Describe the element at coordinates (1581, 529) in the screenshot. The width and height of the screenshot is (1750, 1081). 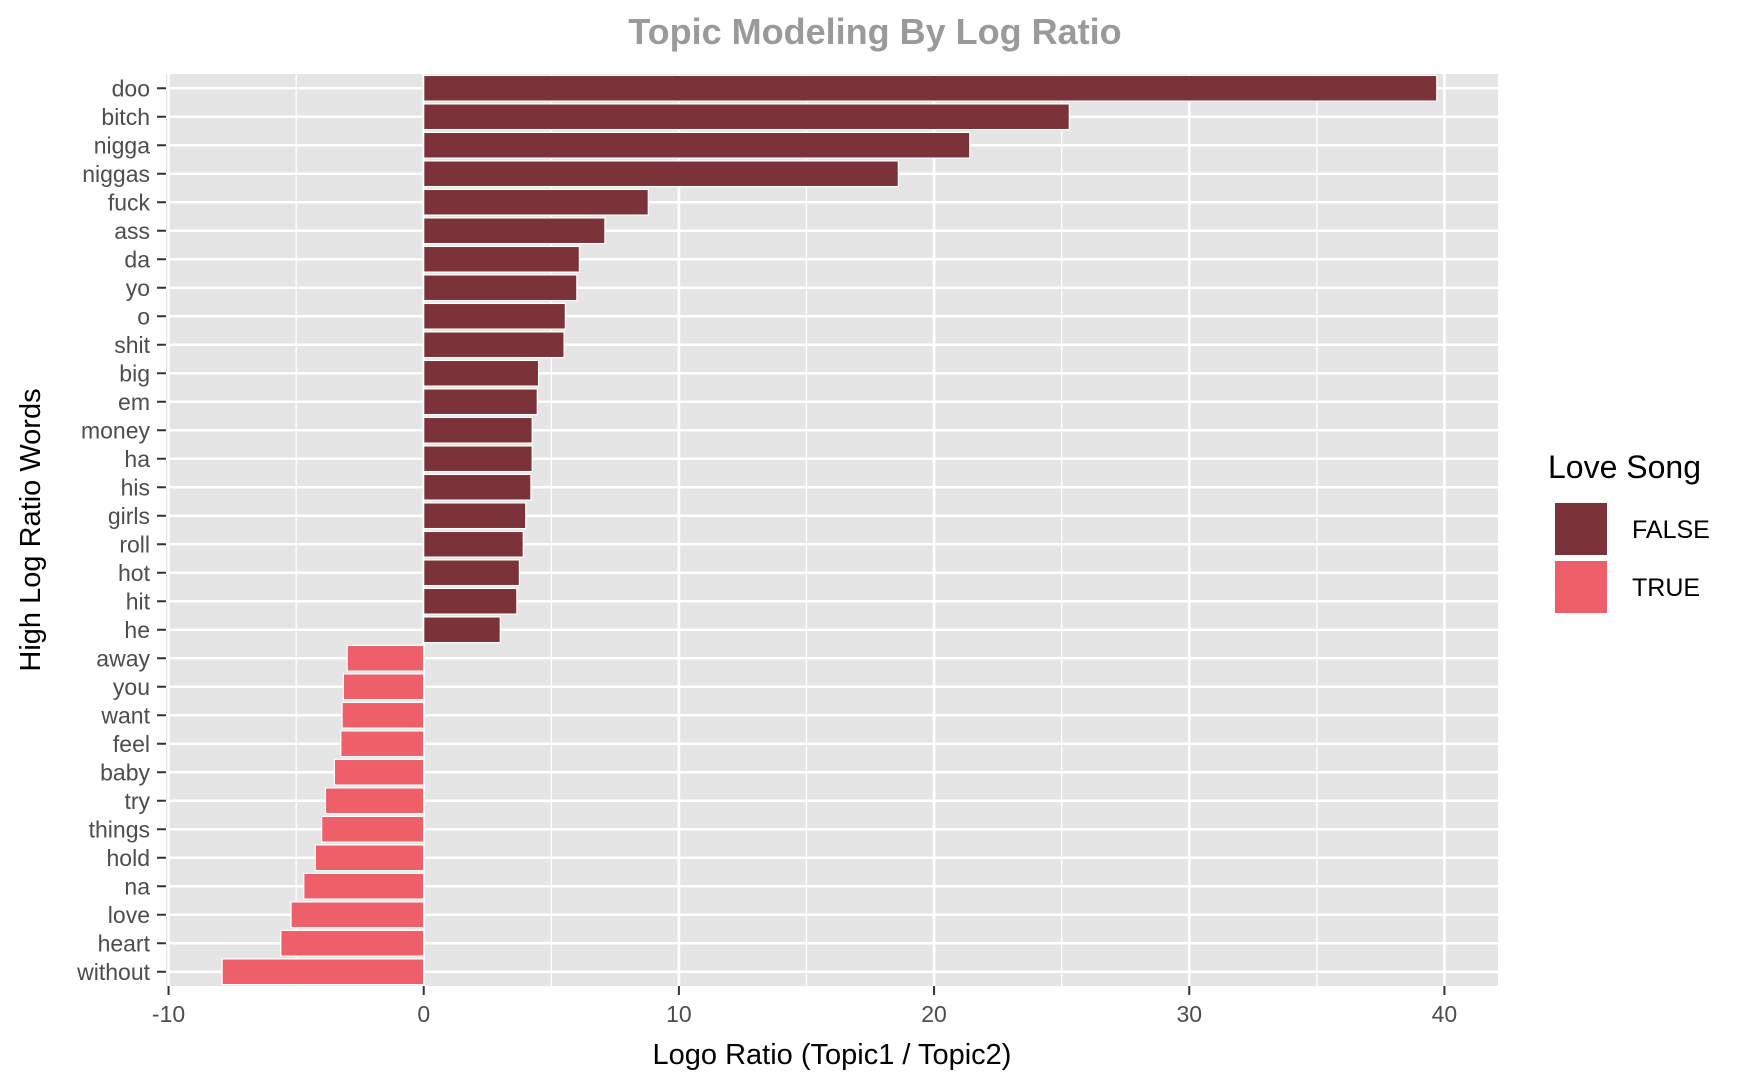
I see `legend-swatch-false` at that location.